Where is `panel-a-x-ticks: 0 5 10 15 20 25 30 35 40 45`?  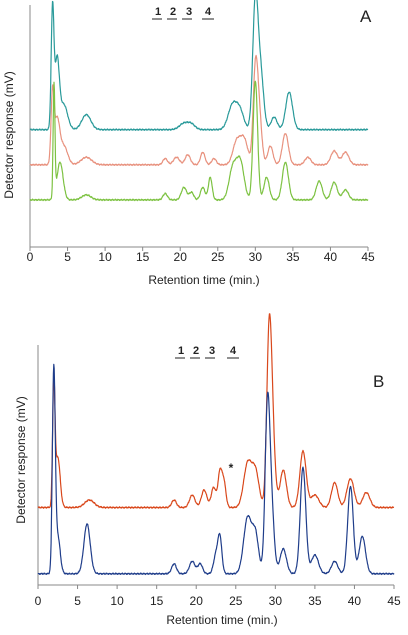 panel-a-x-ticks: 0 5 10 15 20 25 30 35 40 45 is located at coordinates (201, 255).